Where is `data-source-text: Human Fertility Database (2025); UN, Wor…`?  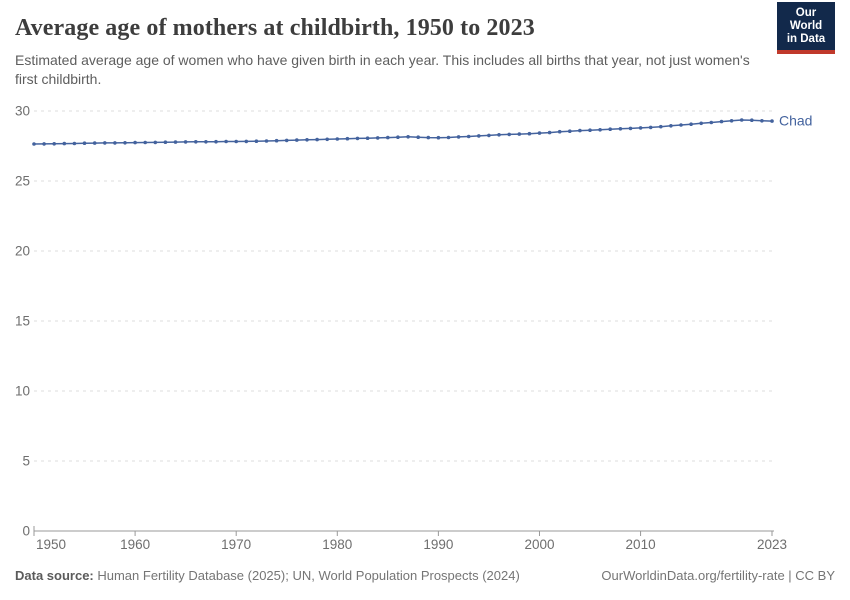
data-source-text: Human Fertility Database (2025); UN, Wor… is located at coordinates (306, 575).